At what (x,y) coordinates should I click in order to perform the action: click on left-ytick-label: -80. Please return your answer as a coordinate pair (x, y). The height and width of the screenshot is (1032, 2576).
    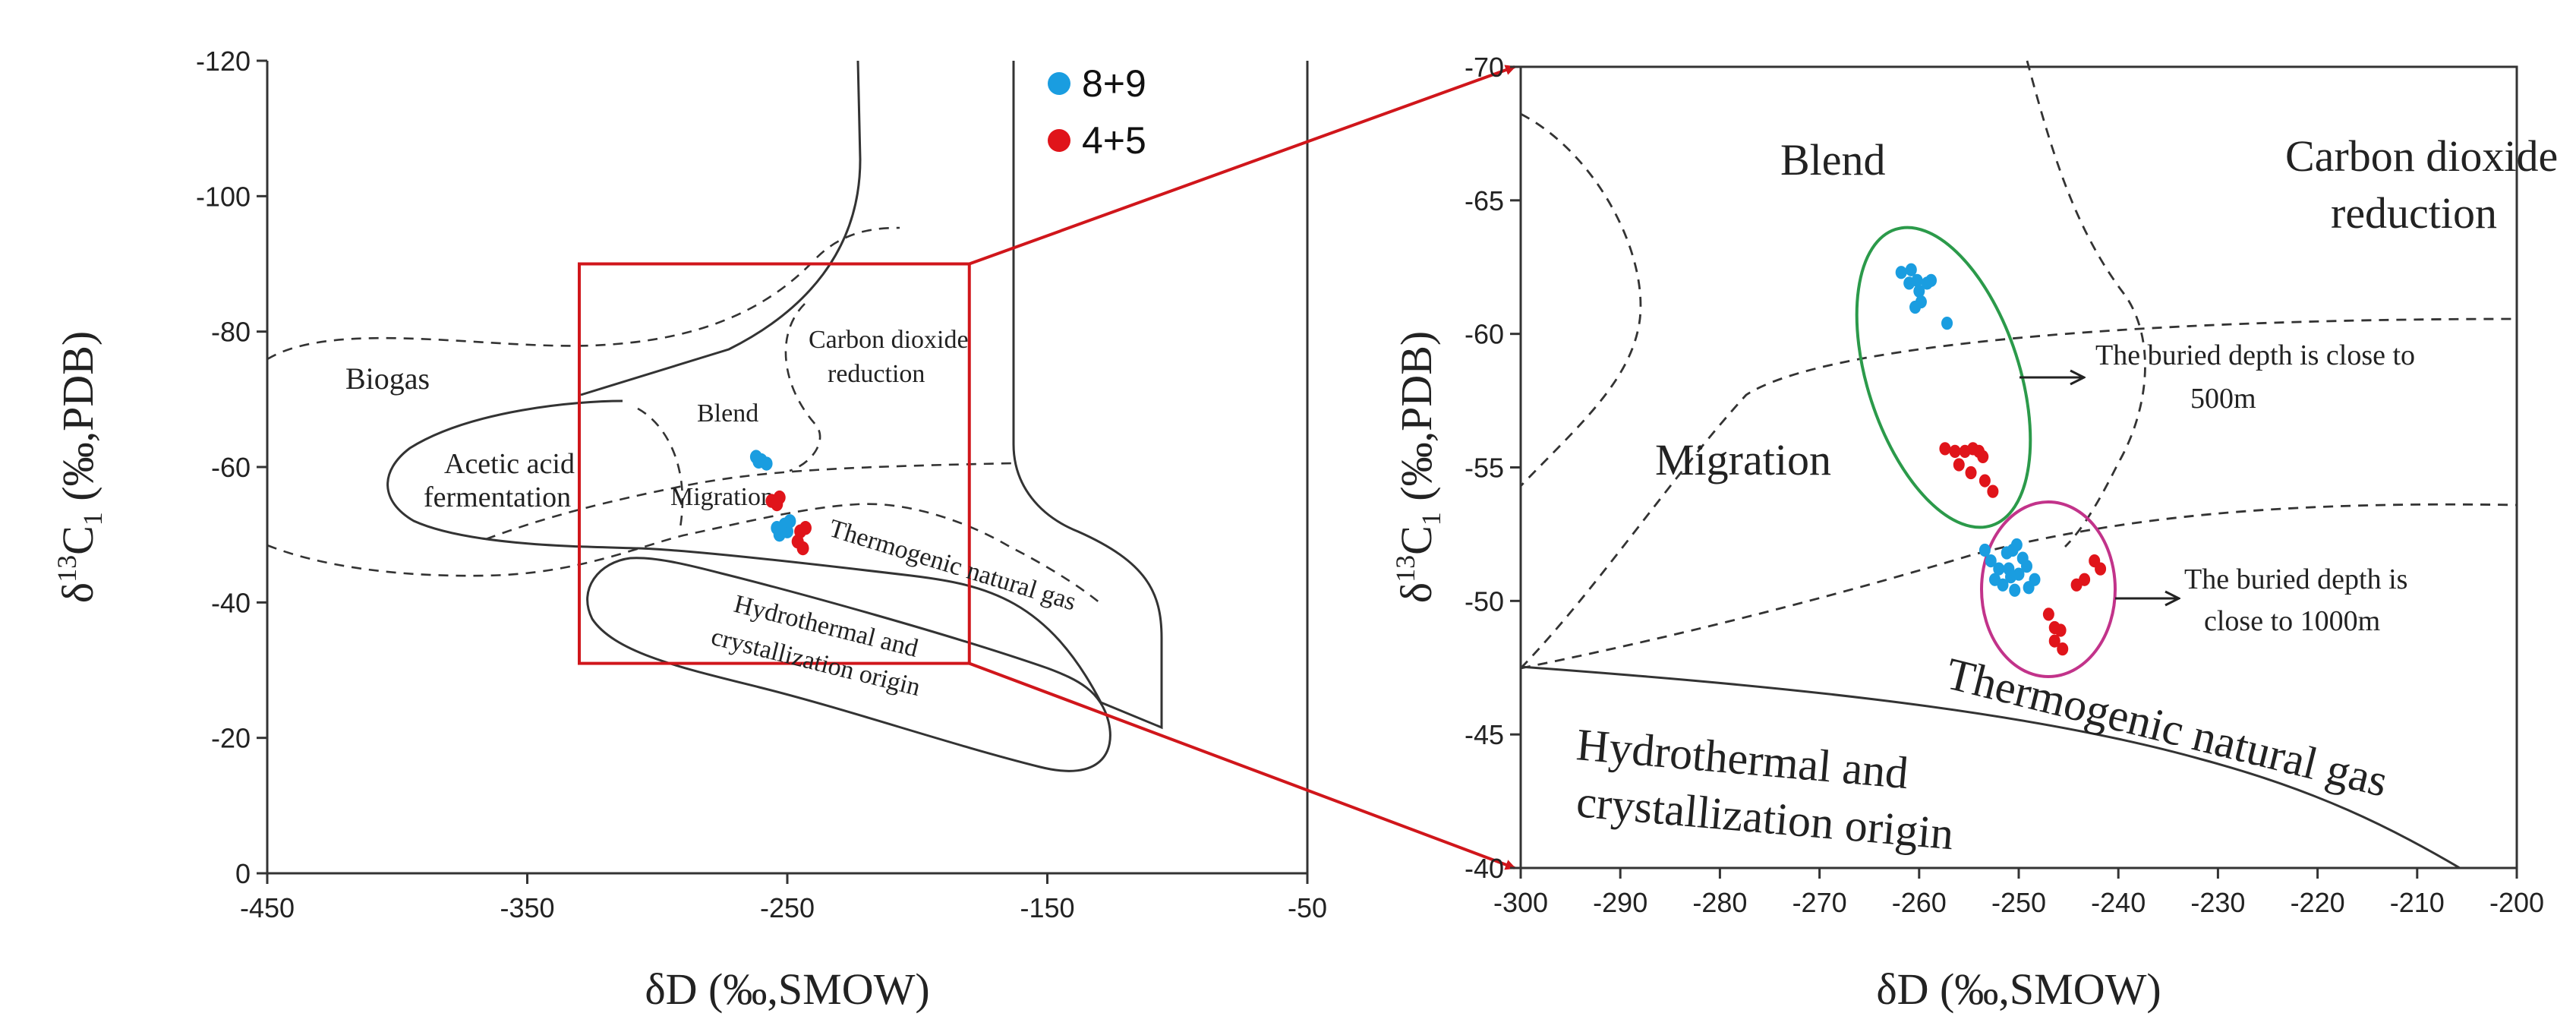
    Looking at the image, I should click on (231, 332).